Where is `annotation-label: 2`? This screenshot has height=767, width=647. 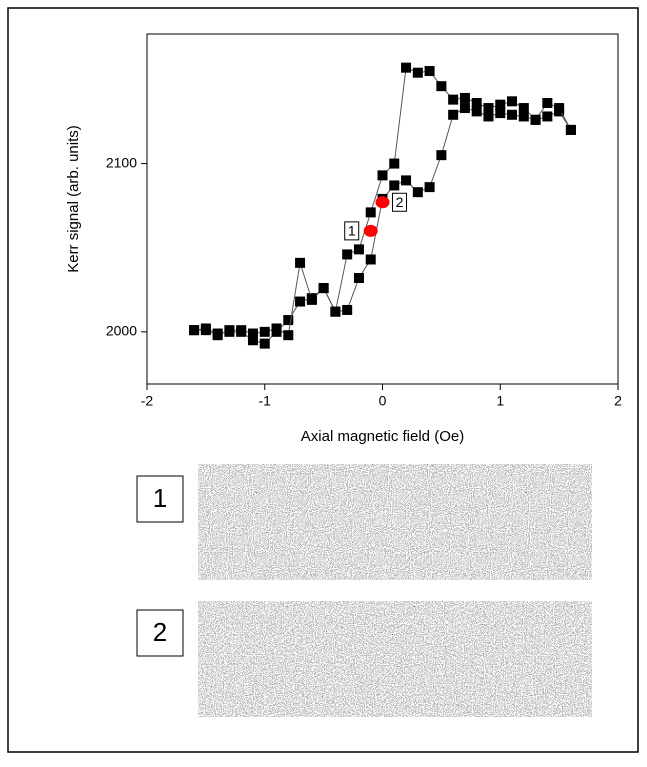
annotation-label: 2 is located at coordinates (400, 202).